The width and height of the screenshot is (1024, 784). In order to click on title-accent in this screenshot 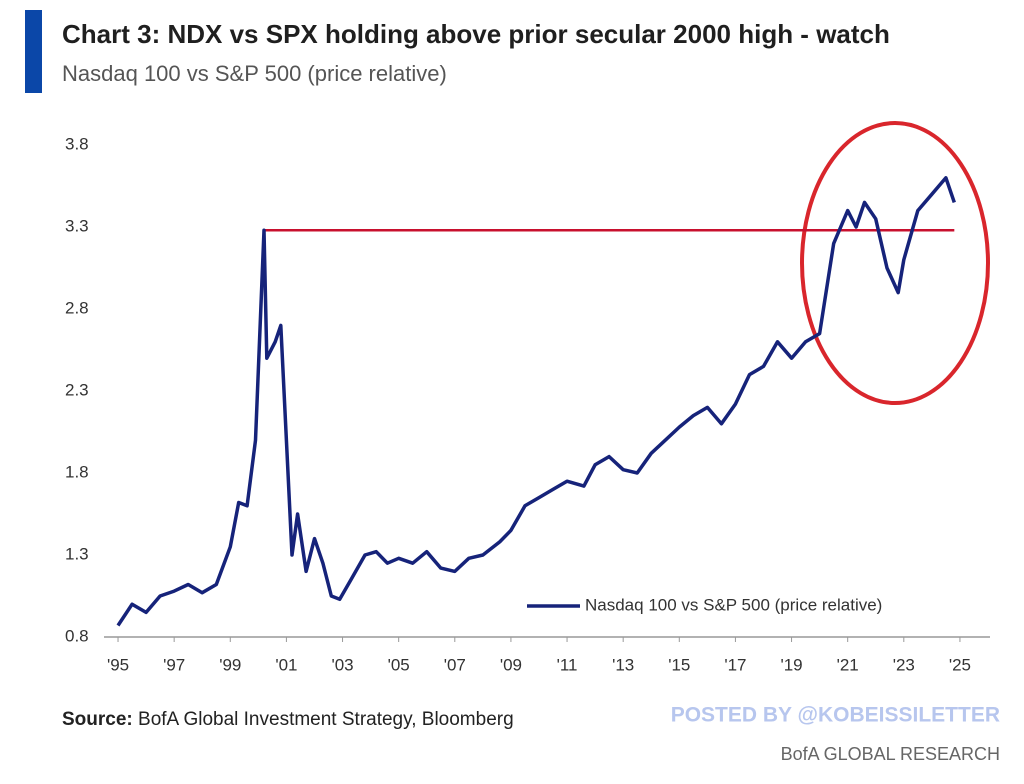, I will do `click(33, 51)`.